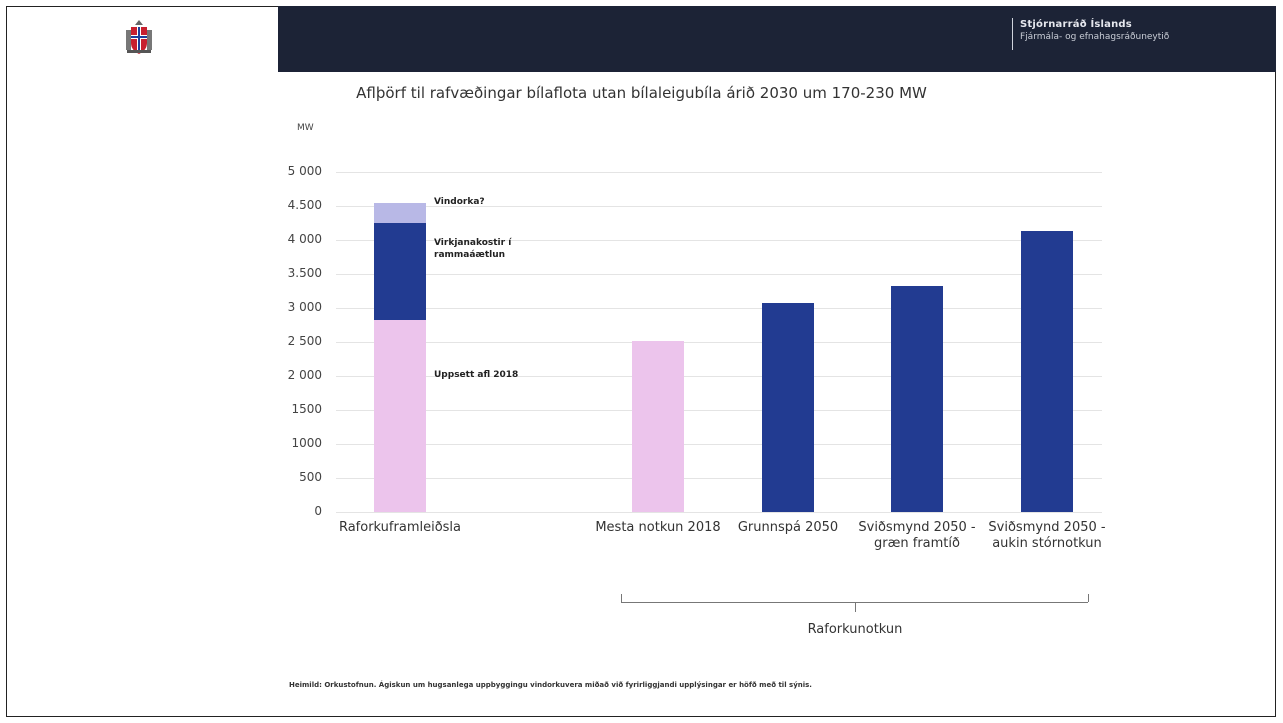  Describe the element at coordinates (1088, 598) in the screenshot. I see `bracket-right-tick` at that location.